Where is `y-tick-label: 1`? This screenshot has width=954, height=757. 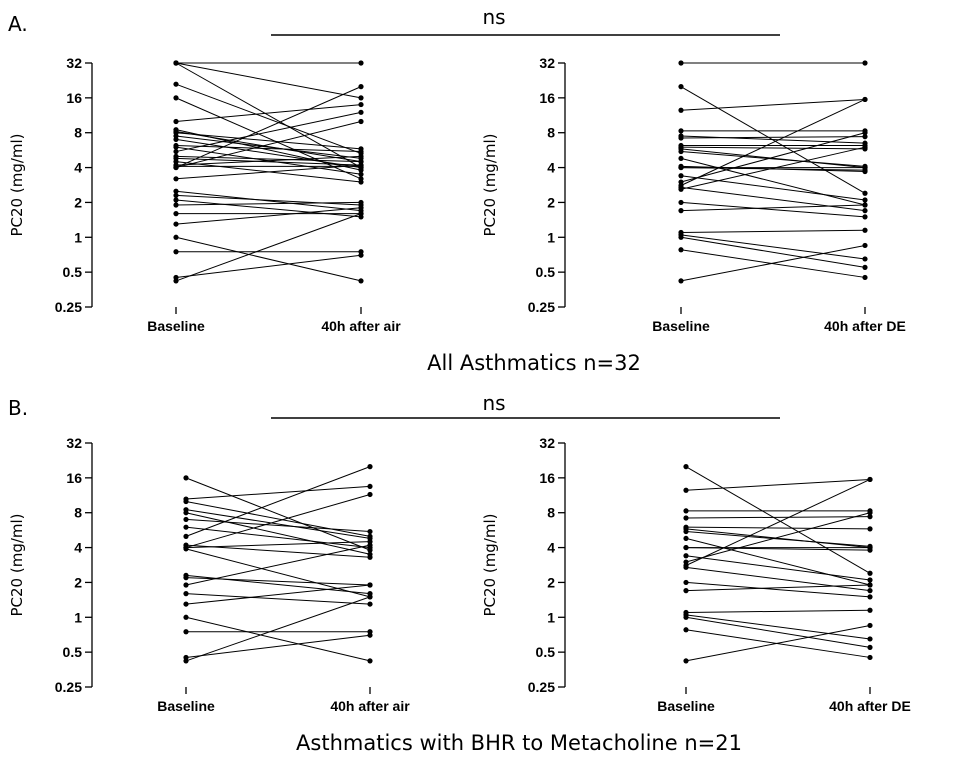 y-tick-label: 1 is located at coordinates (78, 617).